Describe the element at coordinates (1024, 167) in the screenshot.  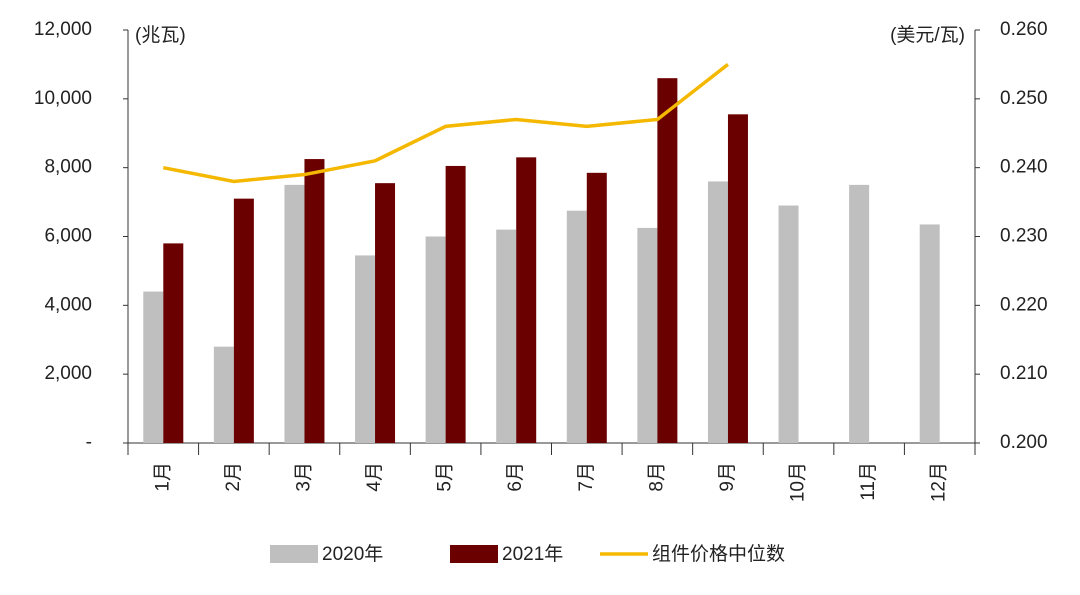
I see `y2-tick-label: 0.240` at that location.